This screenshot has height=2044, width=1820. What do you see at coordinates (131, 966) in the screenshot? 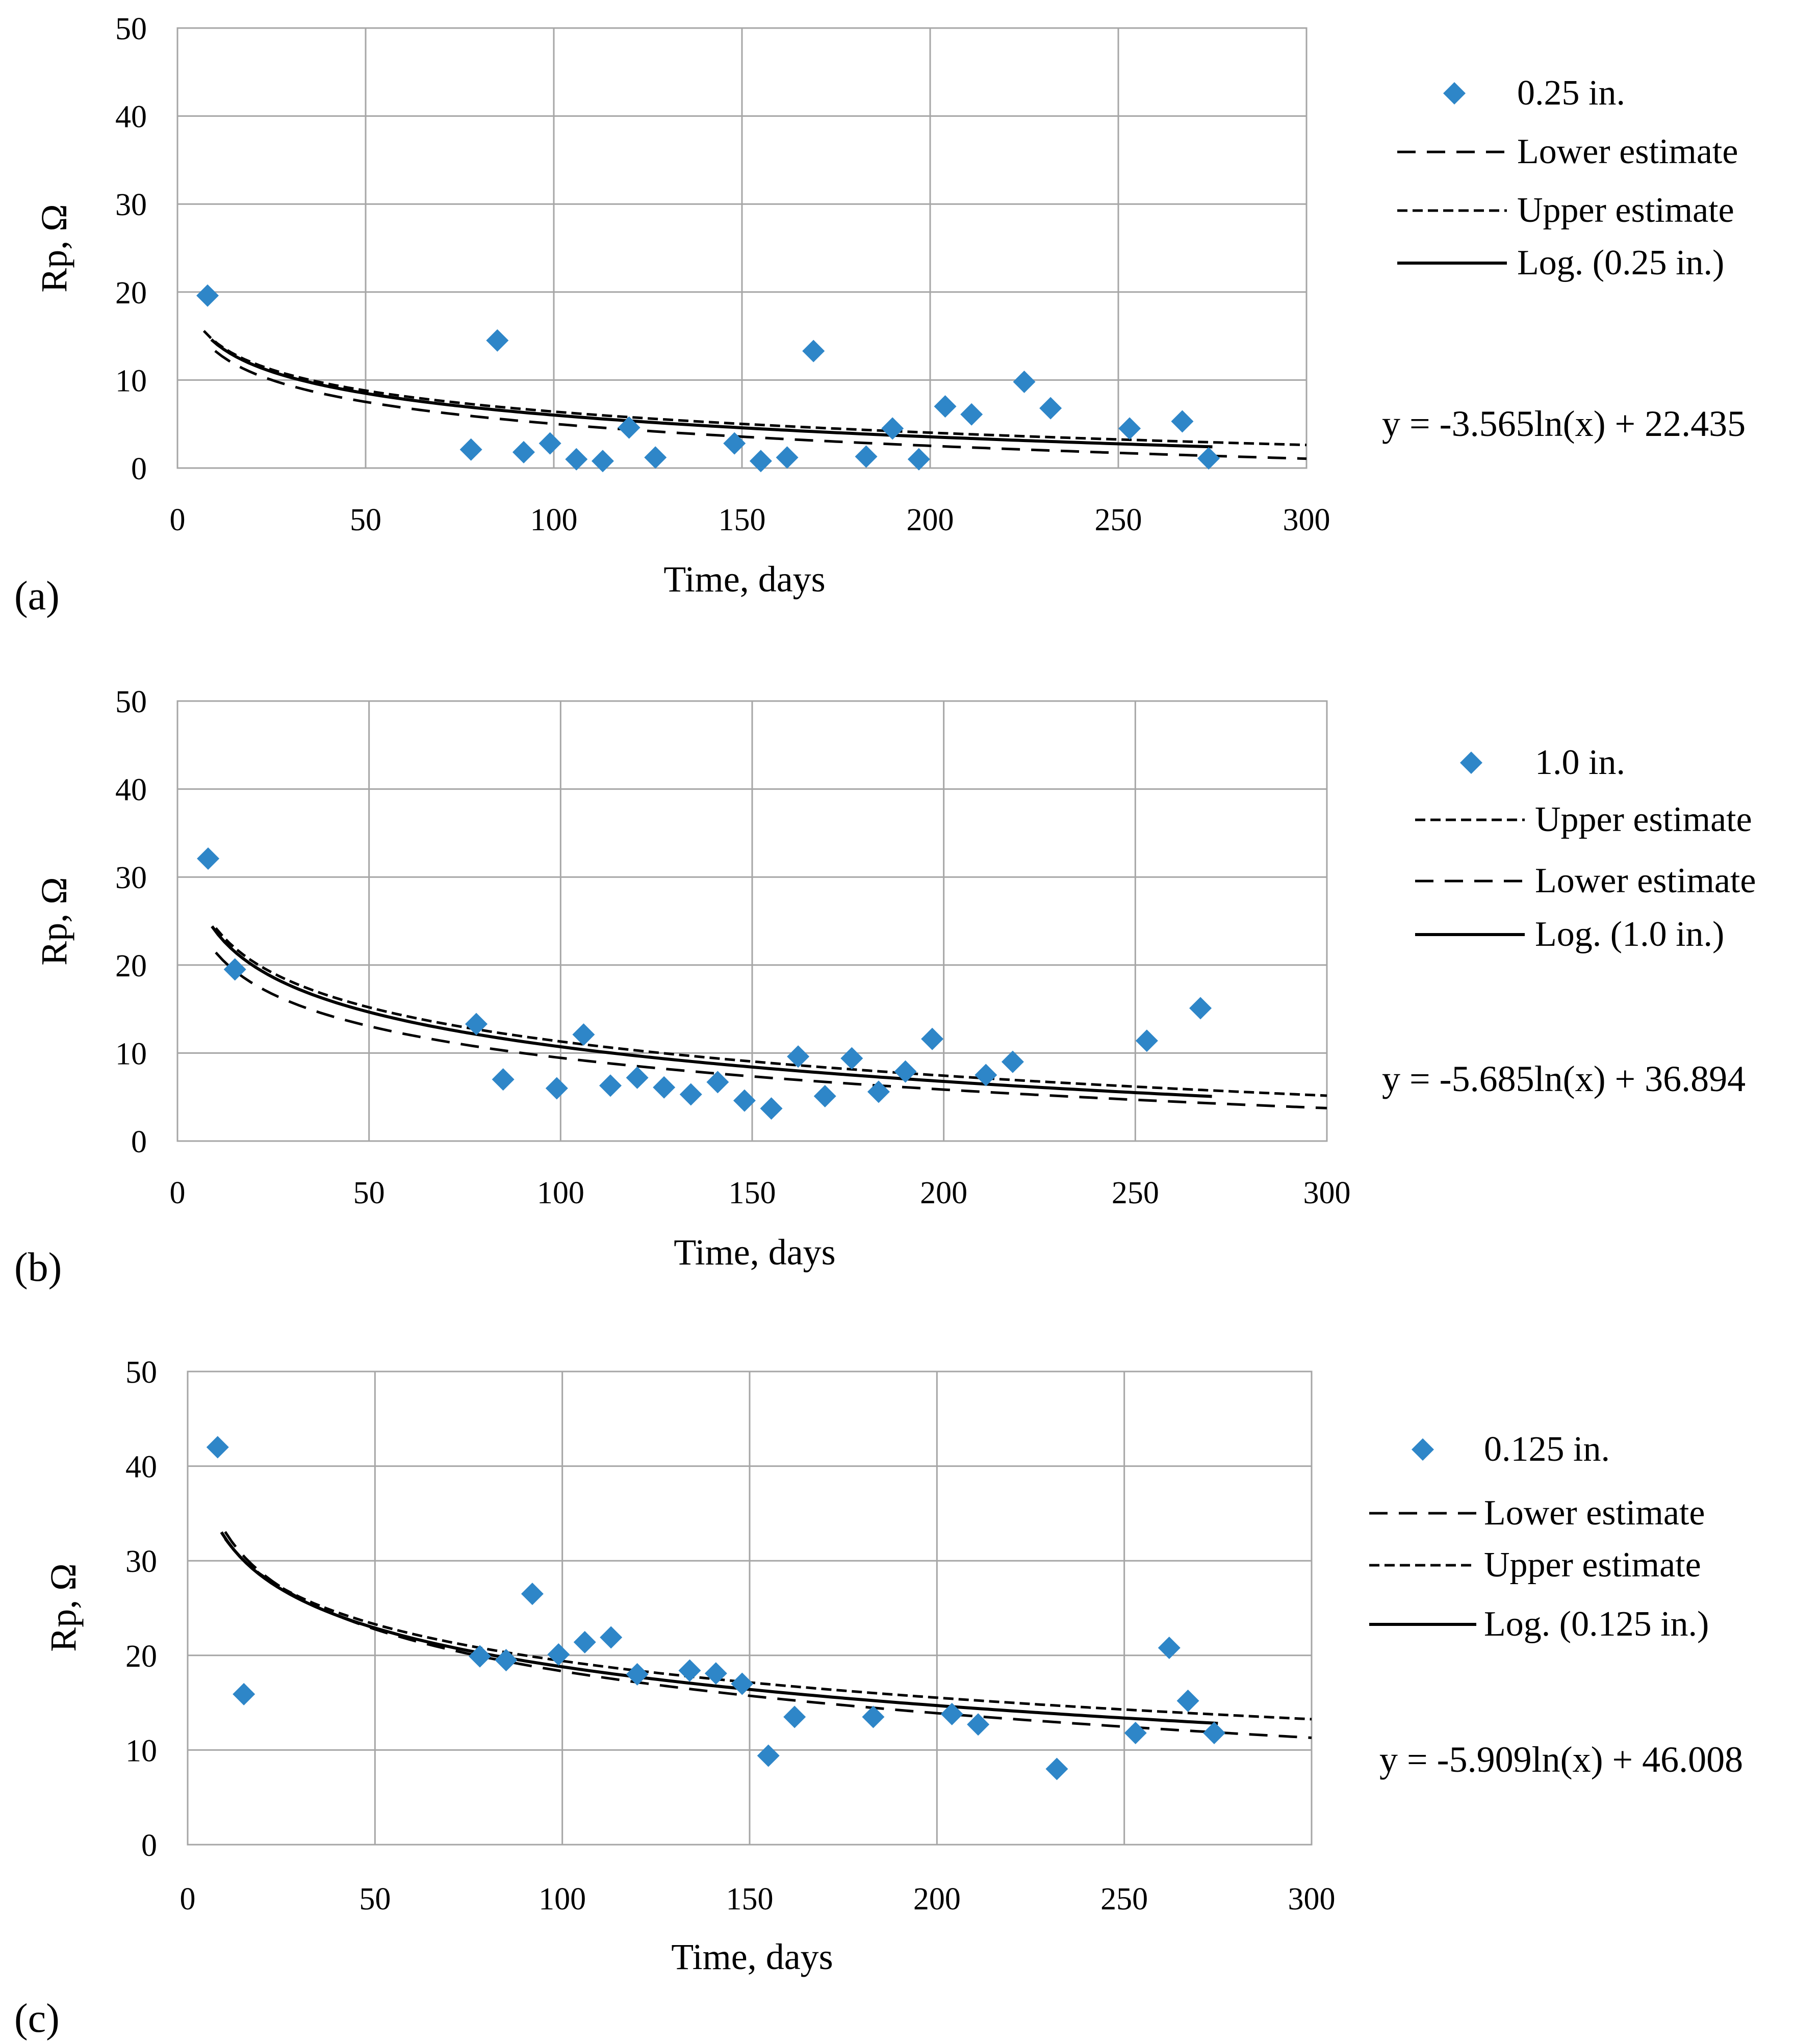
I see `y-tick-label: 20` at bounding box center [131, 966].